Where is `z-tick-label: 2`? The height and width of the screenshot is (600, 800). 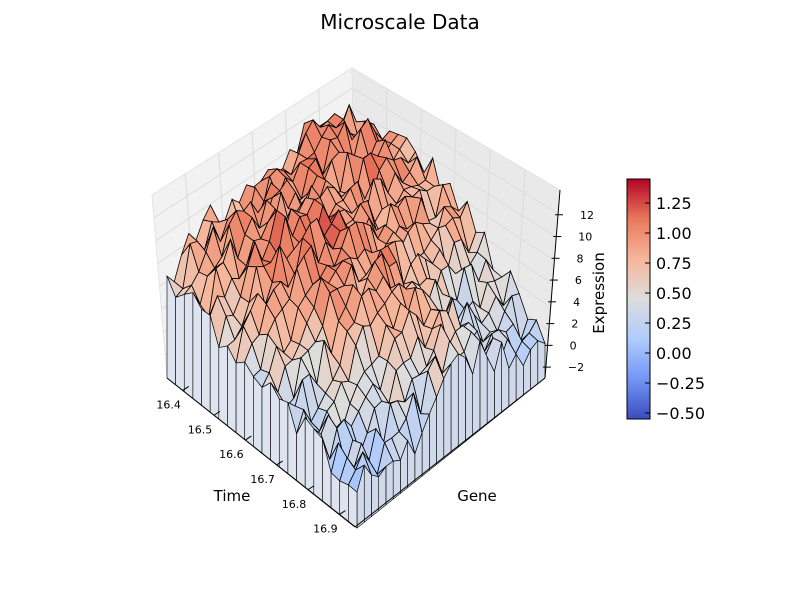
z-tick-label: 2 is located at coordinates (574, 324).